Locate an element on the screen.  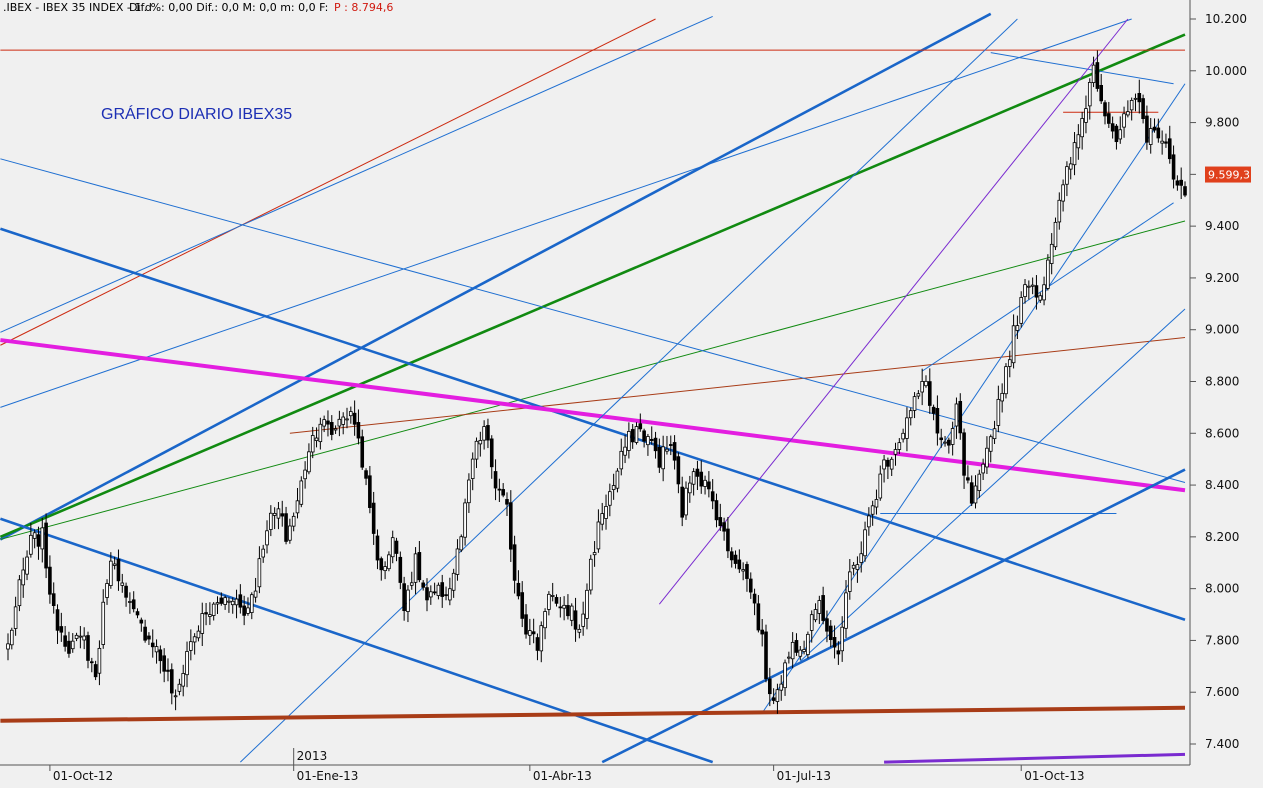
y-tick-label: 8.400 is located at coordinates (1222, 485).